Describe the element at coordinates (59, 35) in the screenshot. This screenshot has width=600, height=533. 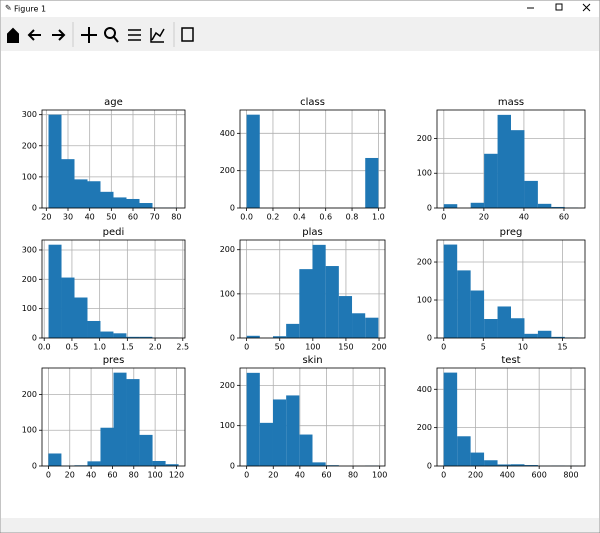
I see `forward-button` at that location.